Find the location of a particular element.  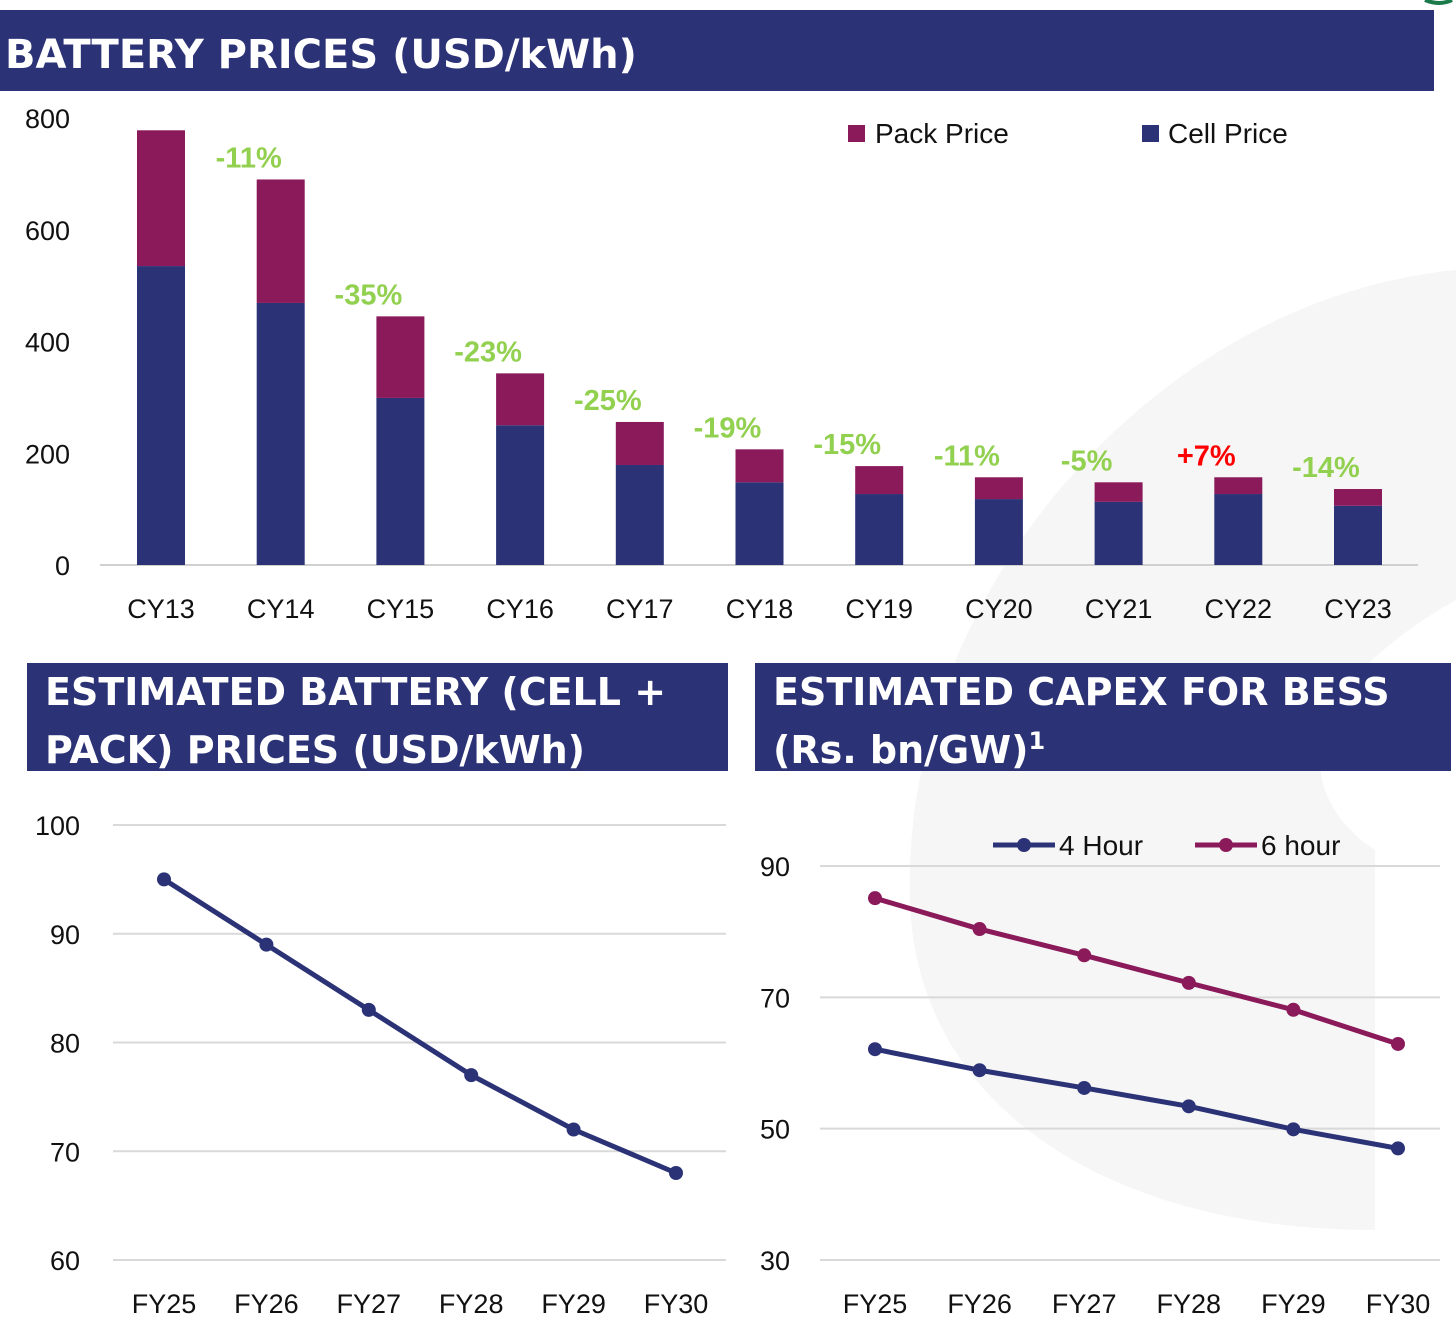

change-label: -19% is located at coordinates (728, 428).